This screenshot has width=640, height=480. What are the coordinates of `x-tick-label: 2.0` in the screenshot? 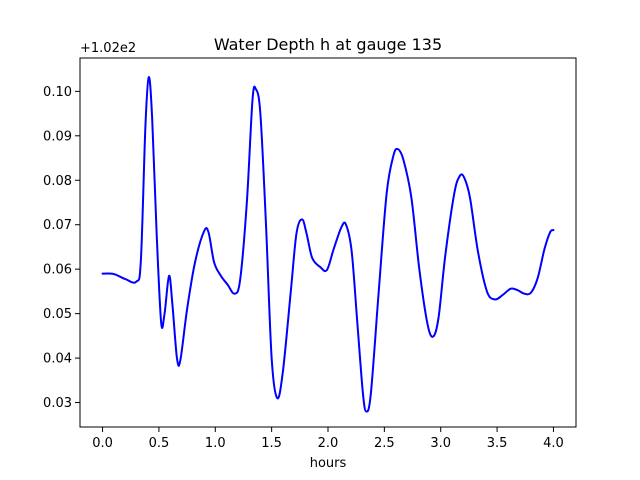 It's located at (328, 443).